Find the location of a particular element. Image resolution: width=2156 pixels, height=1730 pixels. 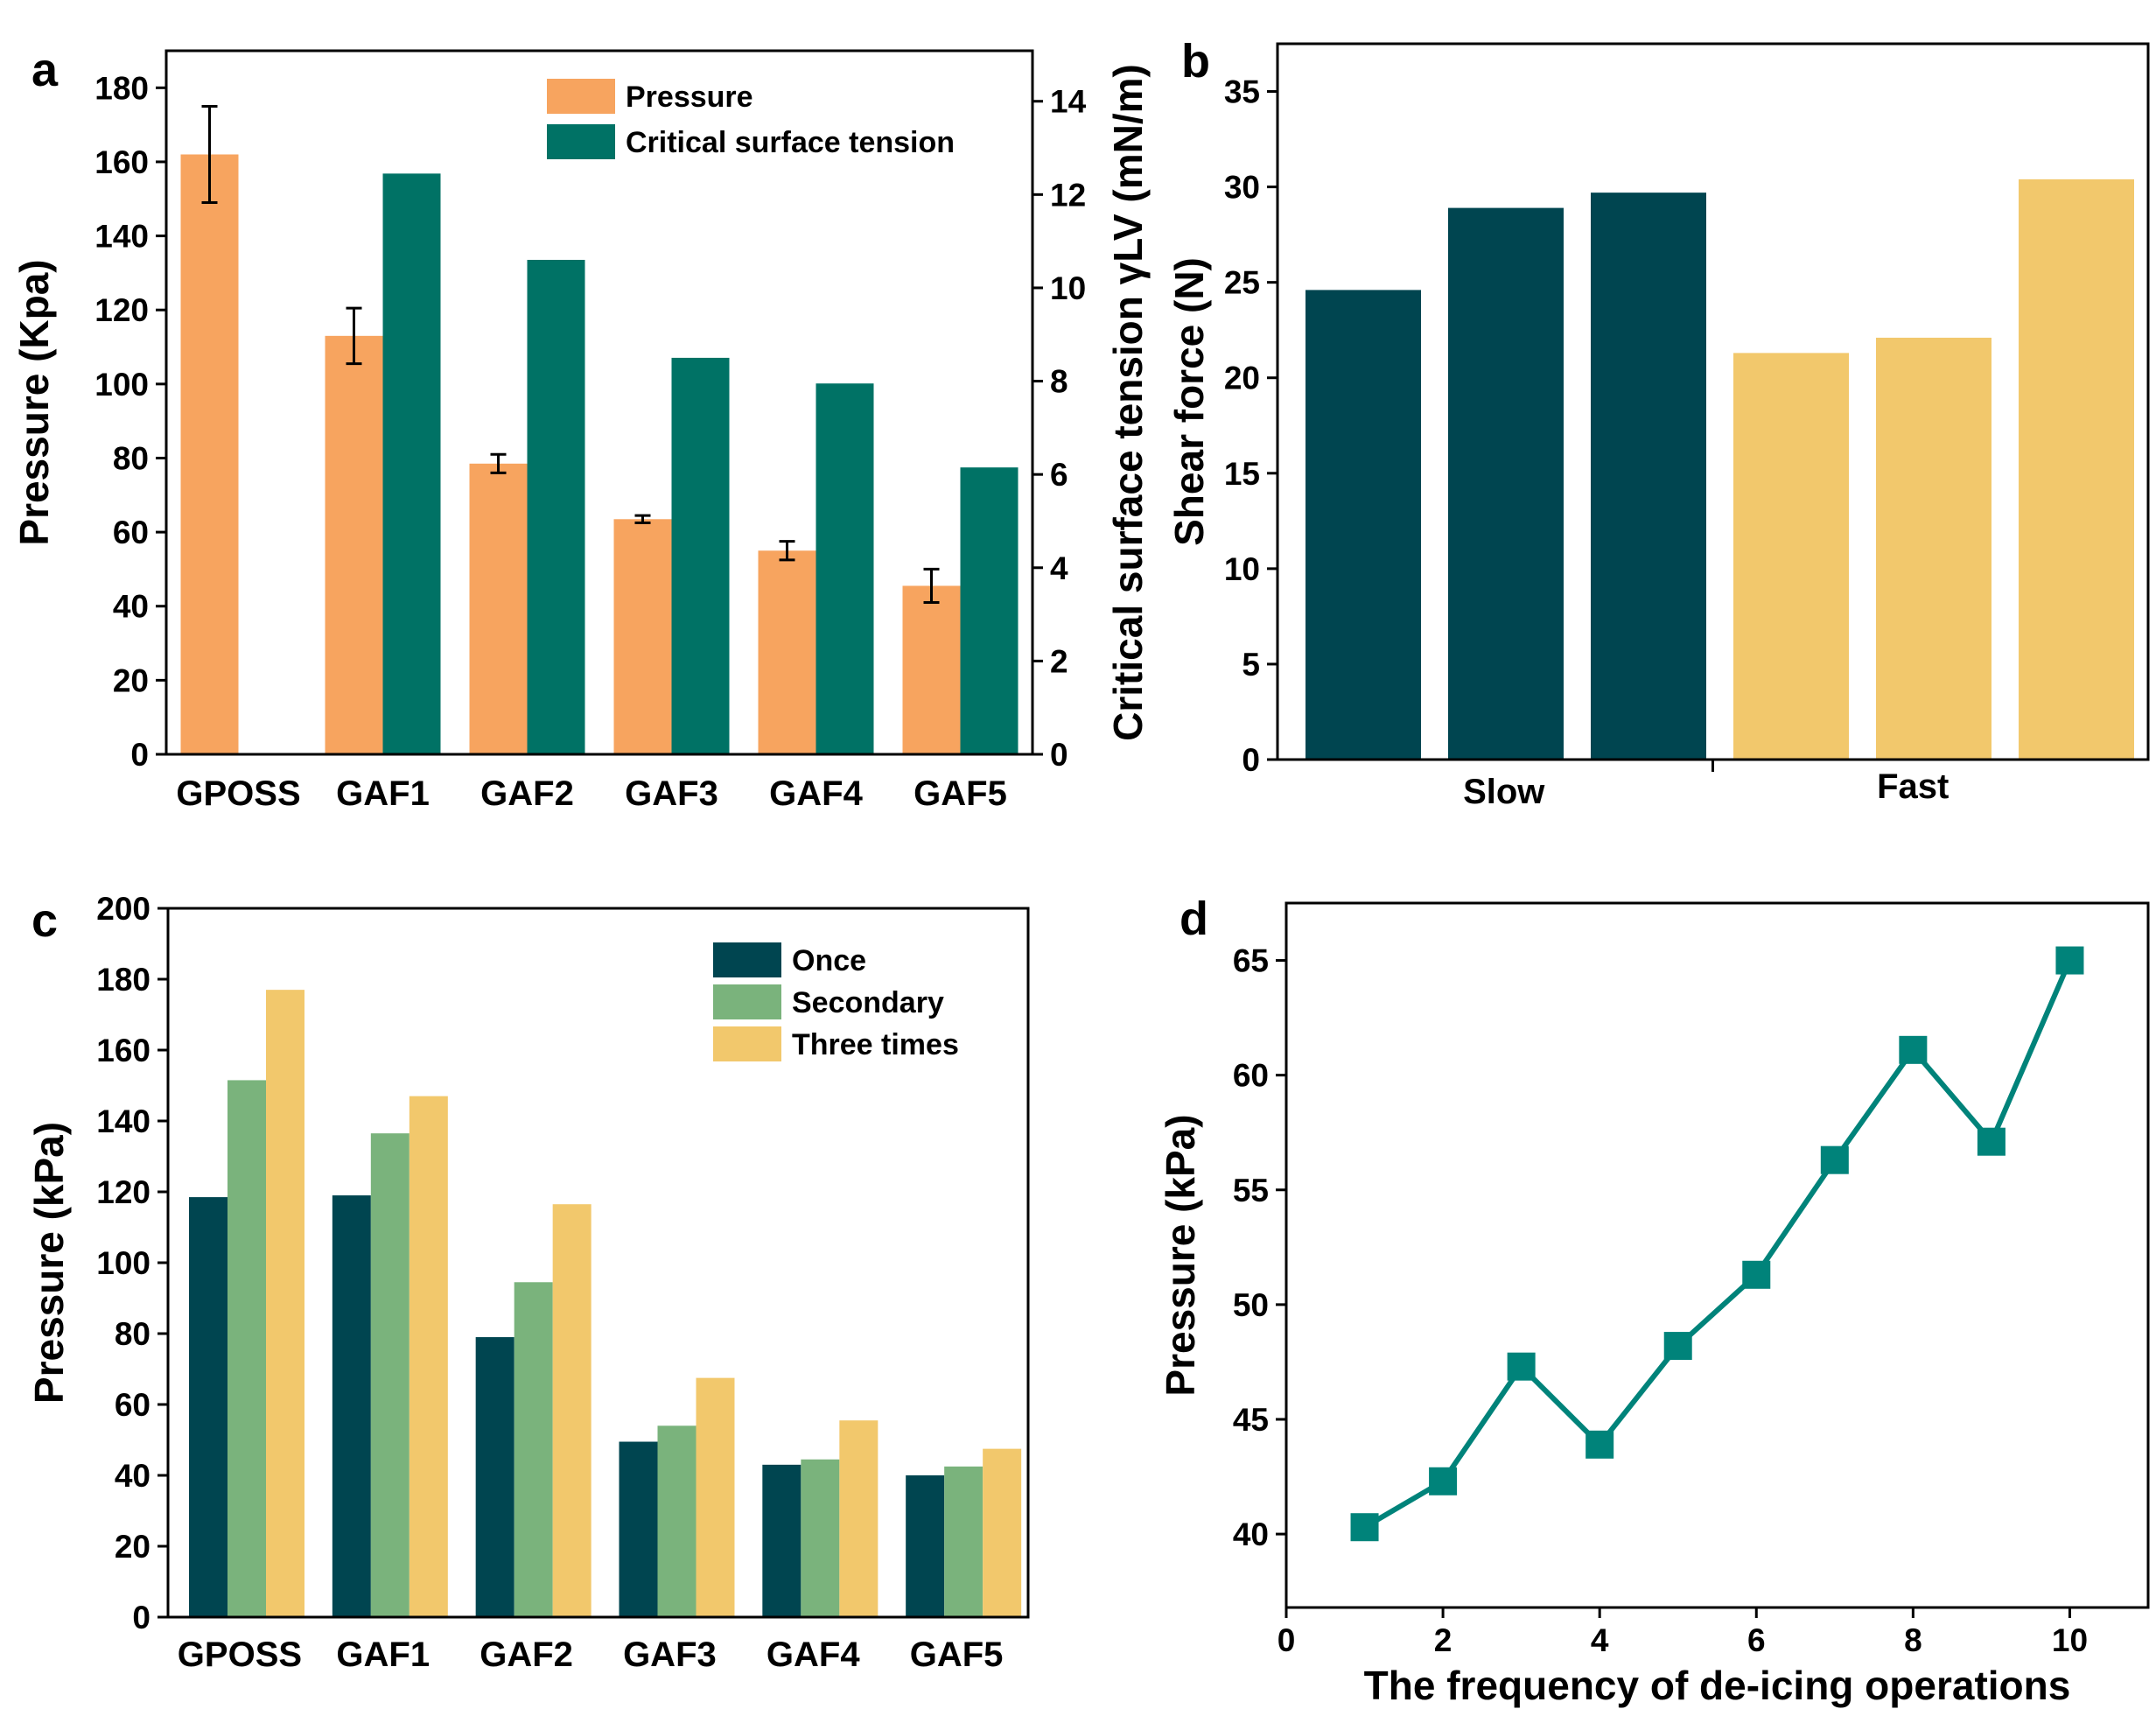

category-label: GAF3 is located at coordinates (671, 793).